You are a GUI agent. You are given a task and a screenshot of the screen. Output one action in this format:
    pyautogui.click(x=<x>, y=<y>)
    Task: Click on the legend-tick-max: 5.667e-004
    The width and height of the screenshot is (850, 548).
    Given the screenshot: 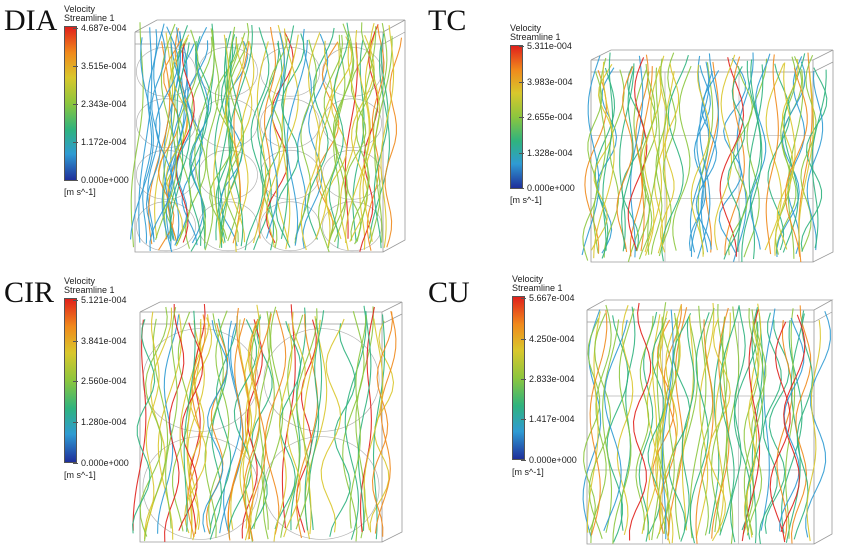 What is the action you would take?
    pyautogui.click(x=548, y=298)
    